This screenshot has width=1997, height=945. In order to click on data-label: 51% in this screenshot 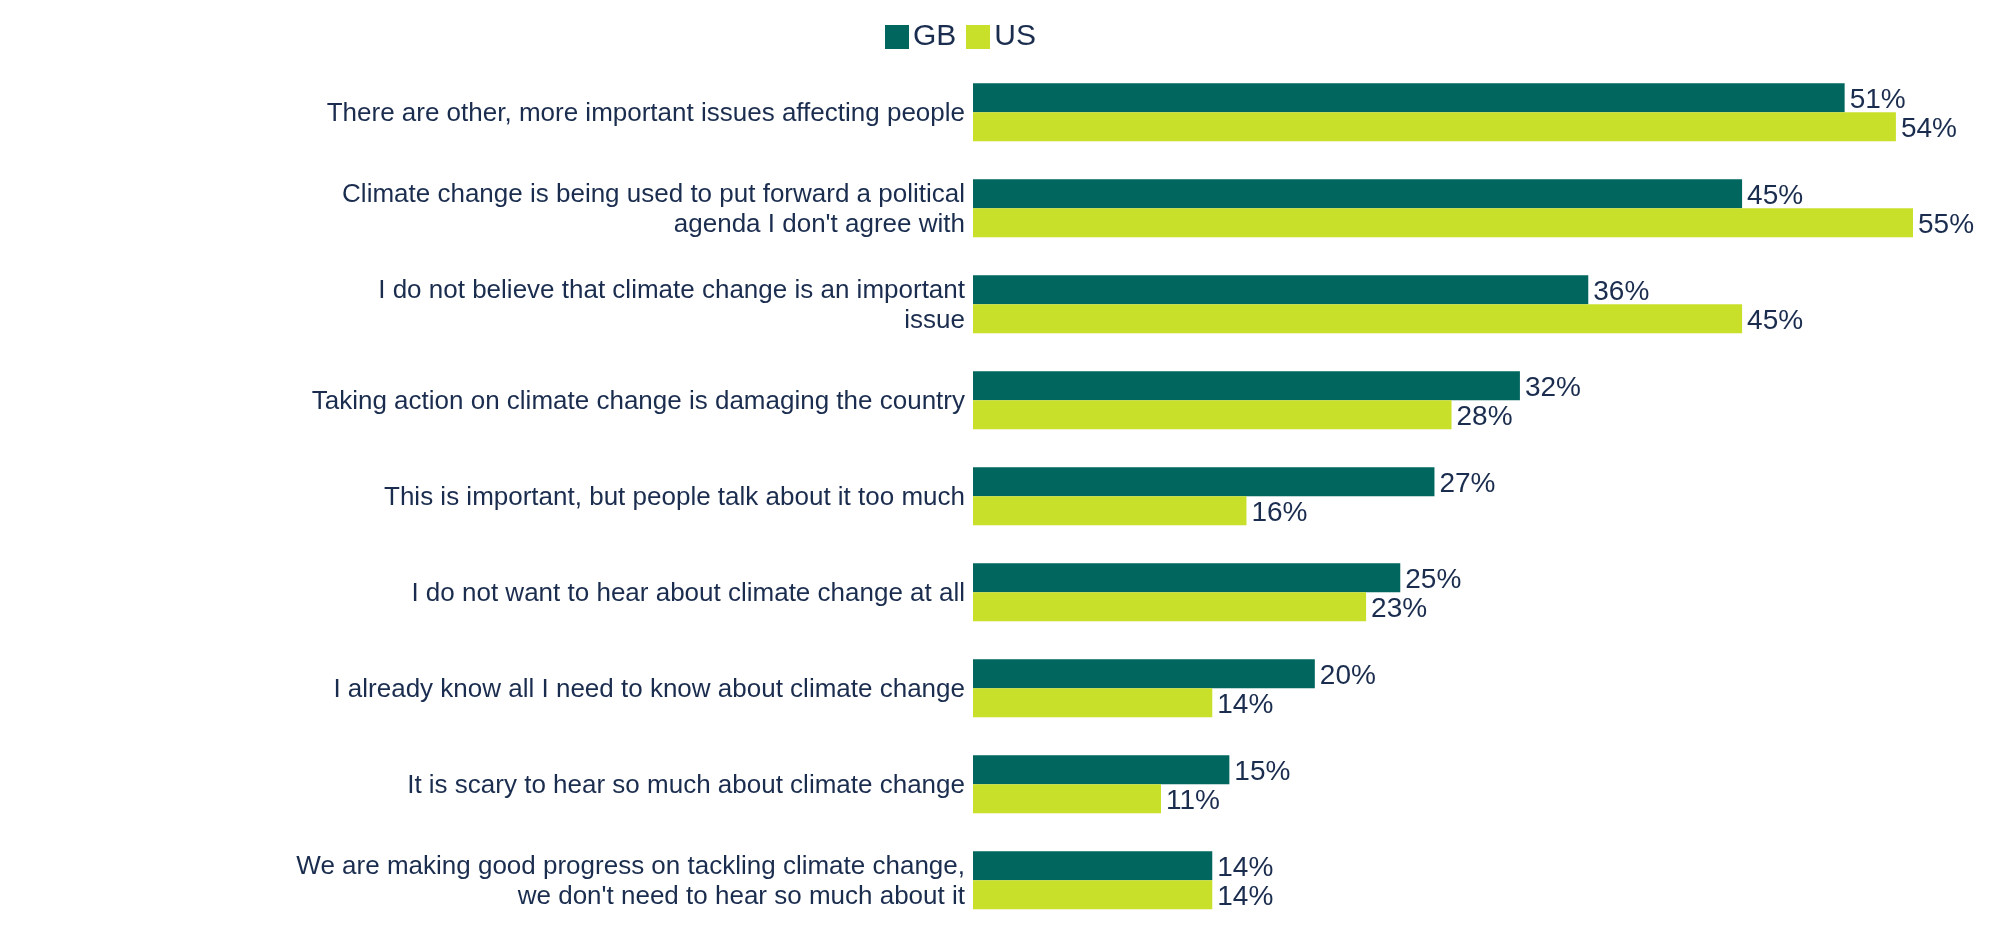, I will do `click(1877, 98)`.